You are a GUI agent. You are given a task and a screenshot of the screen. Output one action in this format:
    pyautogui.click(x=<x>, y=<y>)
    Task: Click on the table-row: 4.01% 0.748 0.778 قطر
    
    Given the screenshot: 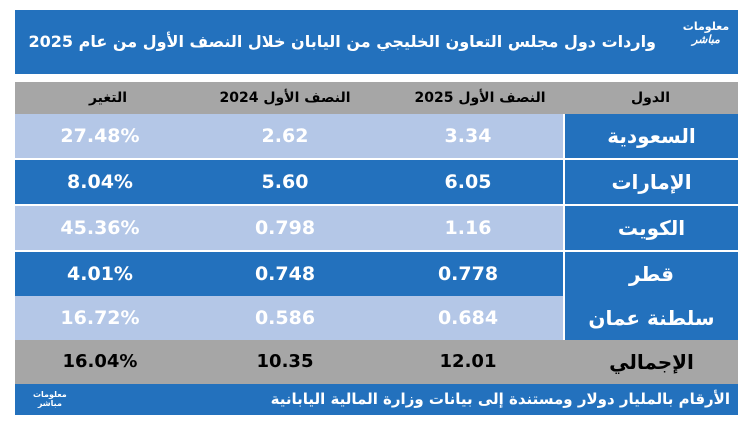 What is the action you would take?
    pyautogui.click(x=376, y=274)
    